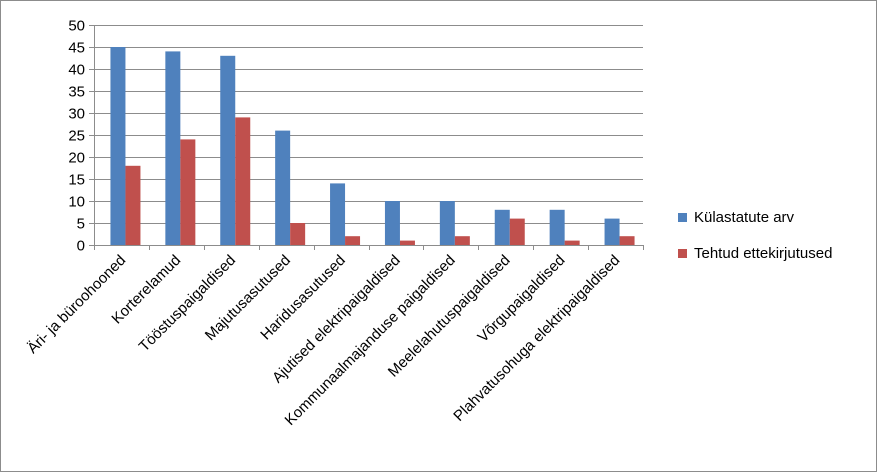 The image size is (877, 472). I want to click on y-tick-label: 15, so click(76, 180).